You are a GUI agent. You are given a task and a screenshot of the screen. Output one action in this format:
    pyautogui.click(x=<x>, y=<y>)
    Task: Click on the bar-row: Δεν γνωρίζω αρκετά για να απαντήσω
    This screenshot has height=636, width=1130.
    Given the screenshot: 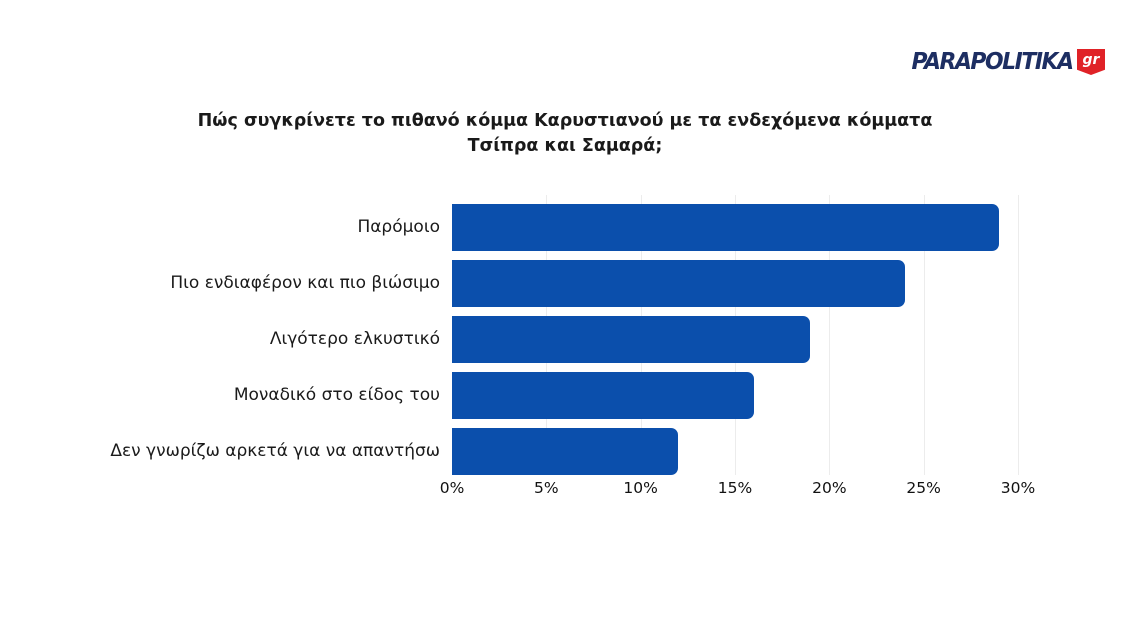 What is the action you would take?
    pyautogui.click(x=565, y=451)
    